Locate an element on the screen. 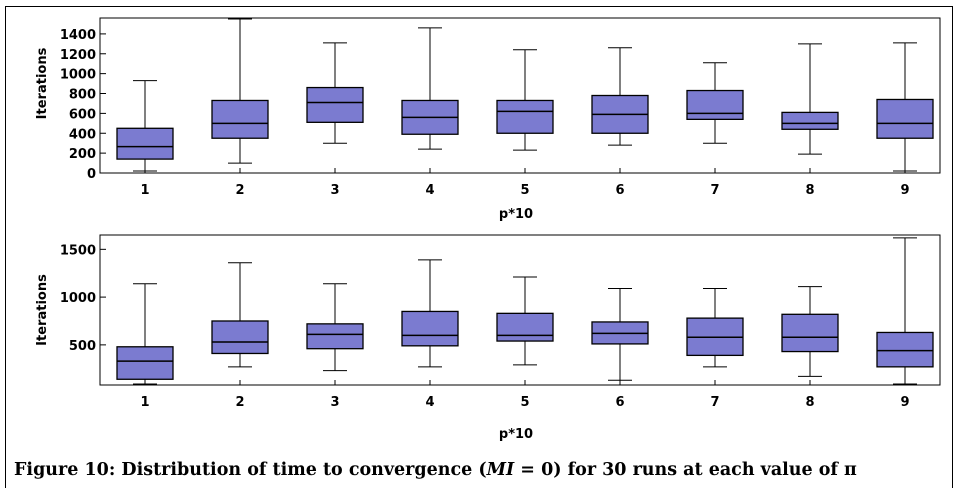 This screenshot has width=960, height=496. caption-symbol: π is located at coordinates (850, 470).